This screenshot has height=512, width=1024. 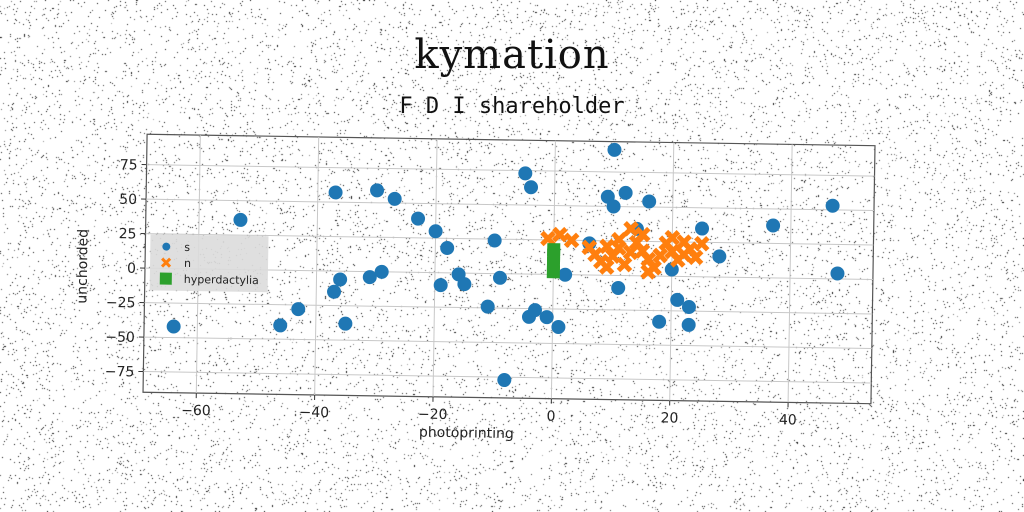 What do you see at coordinates (314, 413) in the screenshot?
I see `x-tick-label: −40` at bounding box center [314, 413].